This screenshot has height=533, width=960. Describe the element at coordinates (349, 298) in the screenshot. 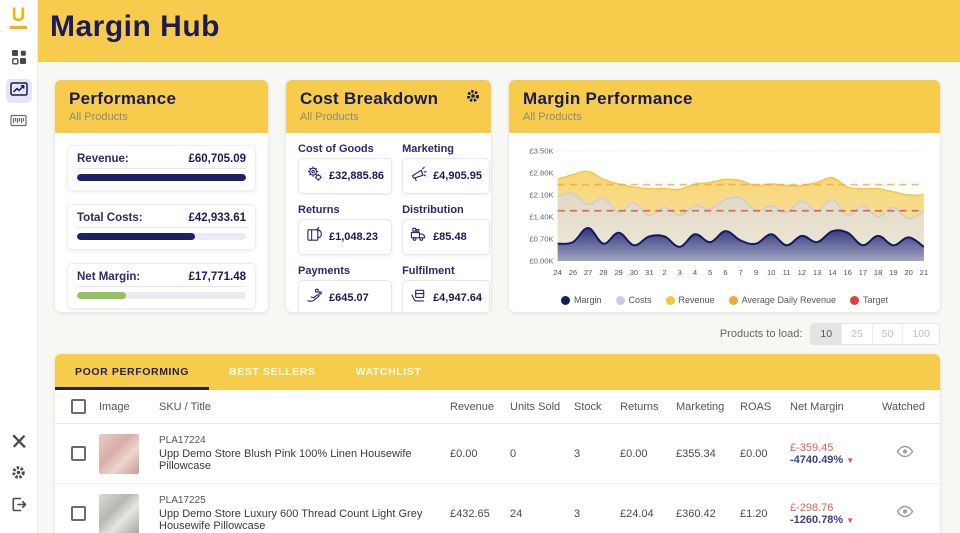

I see `cost-item-value: £645.07` at that location.